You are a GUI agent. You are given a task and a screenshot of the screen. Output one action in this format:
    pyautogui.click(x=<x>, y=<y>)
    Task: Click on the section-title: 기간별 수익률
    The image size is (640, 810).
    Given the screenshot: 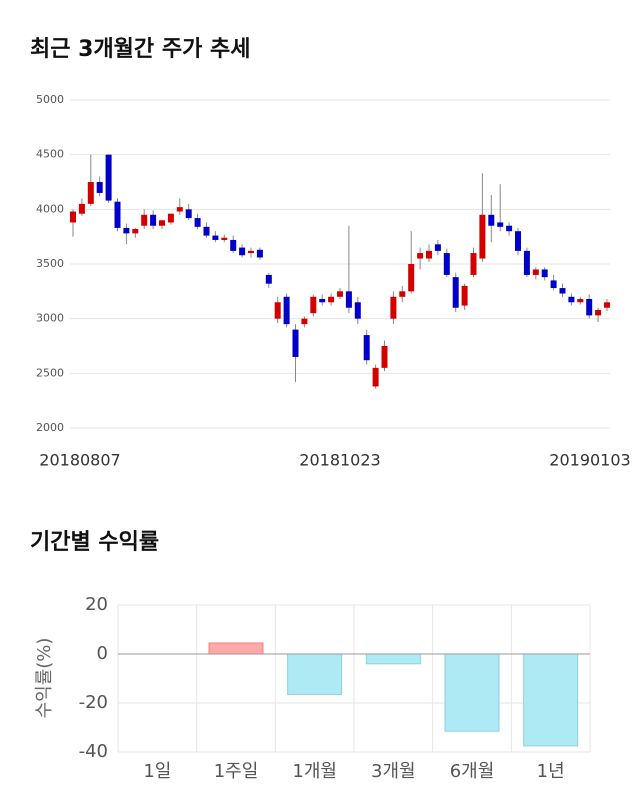 What is the action you would take?
    pyautogui.click(x=94, y=542)
    